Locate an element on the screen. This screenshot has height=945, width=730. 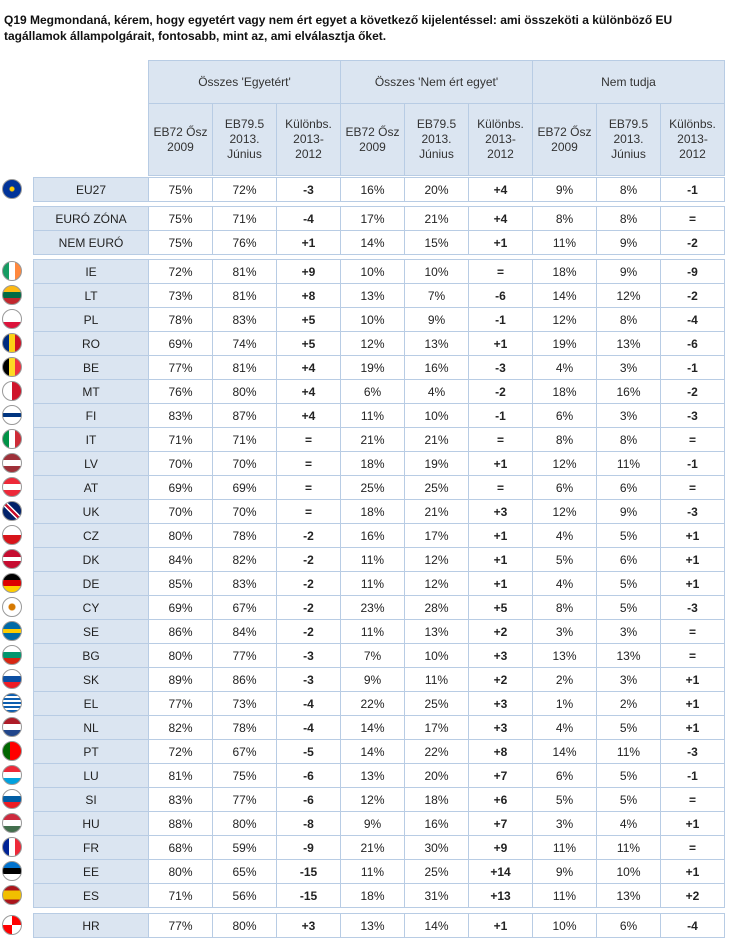
sub-header: Különbs. 2013-2012 is located at coordinates (692, 139).